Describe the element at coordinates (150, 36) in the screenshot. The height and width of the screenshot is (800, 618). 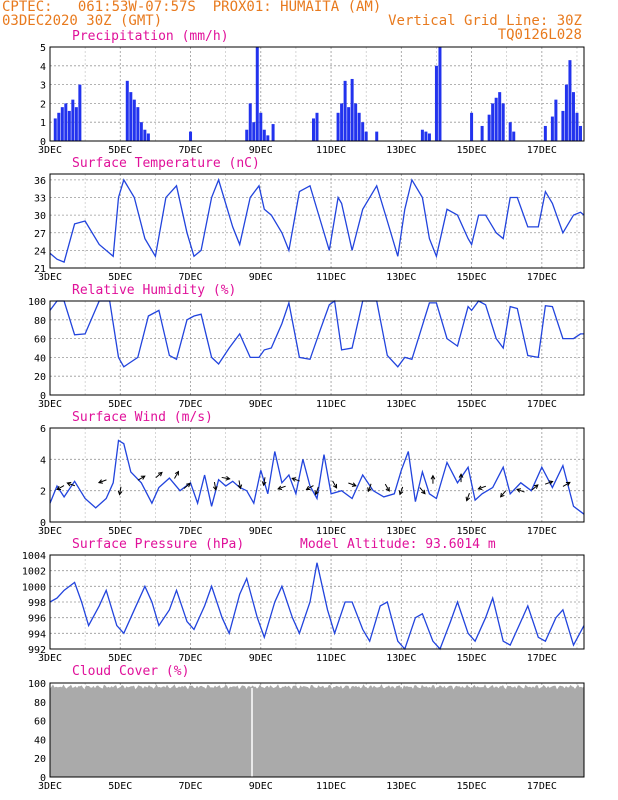
I see `panel-title-precipitation: Precipitation (mm/h)` at that location.